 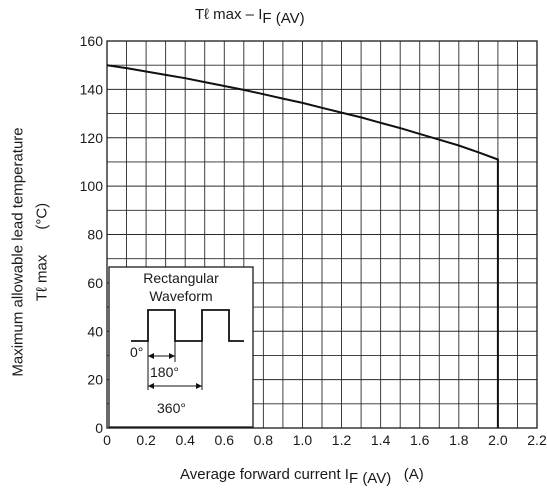 I want to click on y-axis-label-line1: Maximum allowable lead temperature, so click(x=18, y=252).